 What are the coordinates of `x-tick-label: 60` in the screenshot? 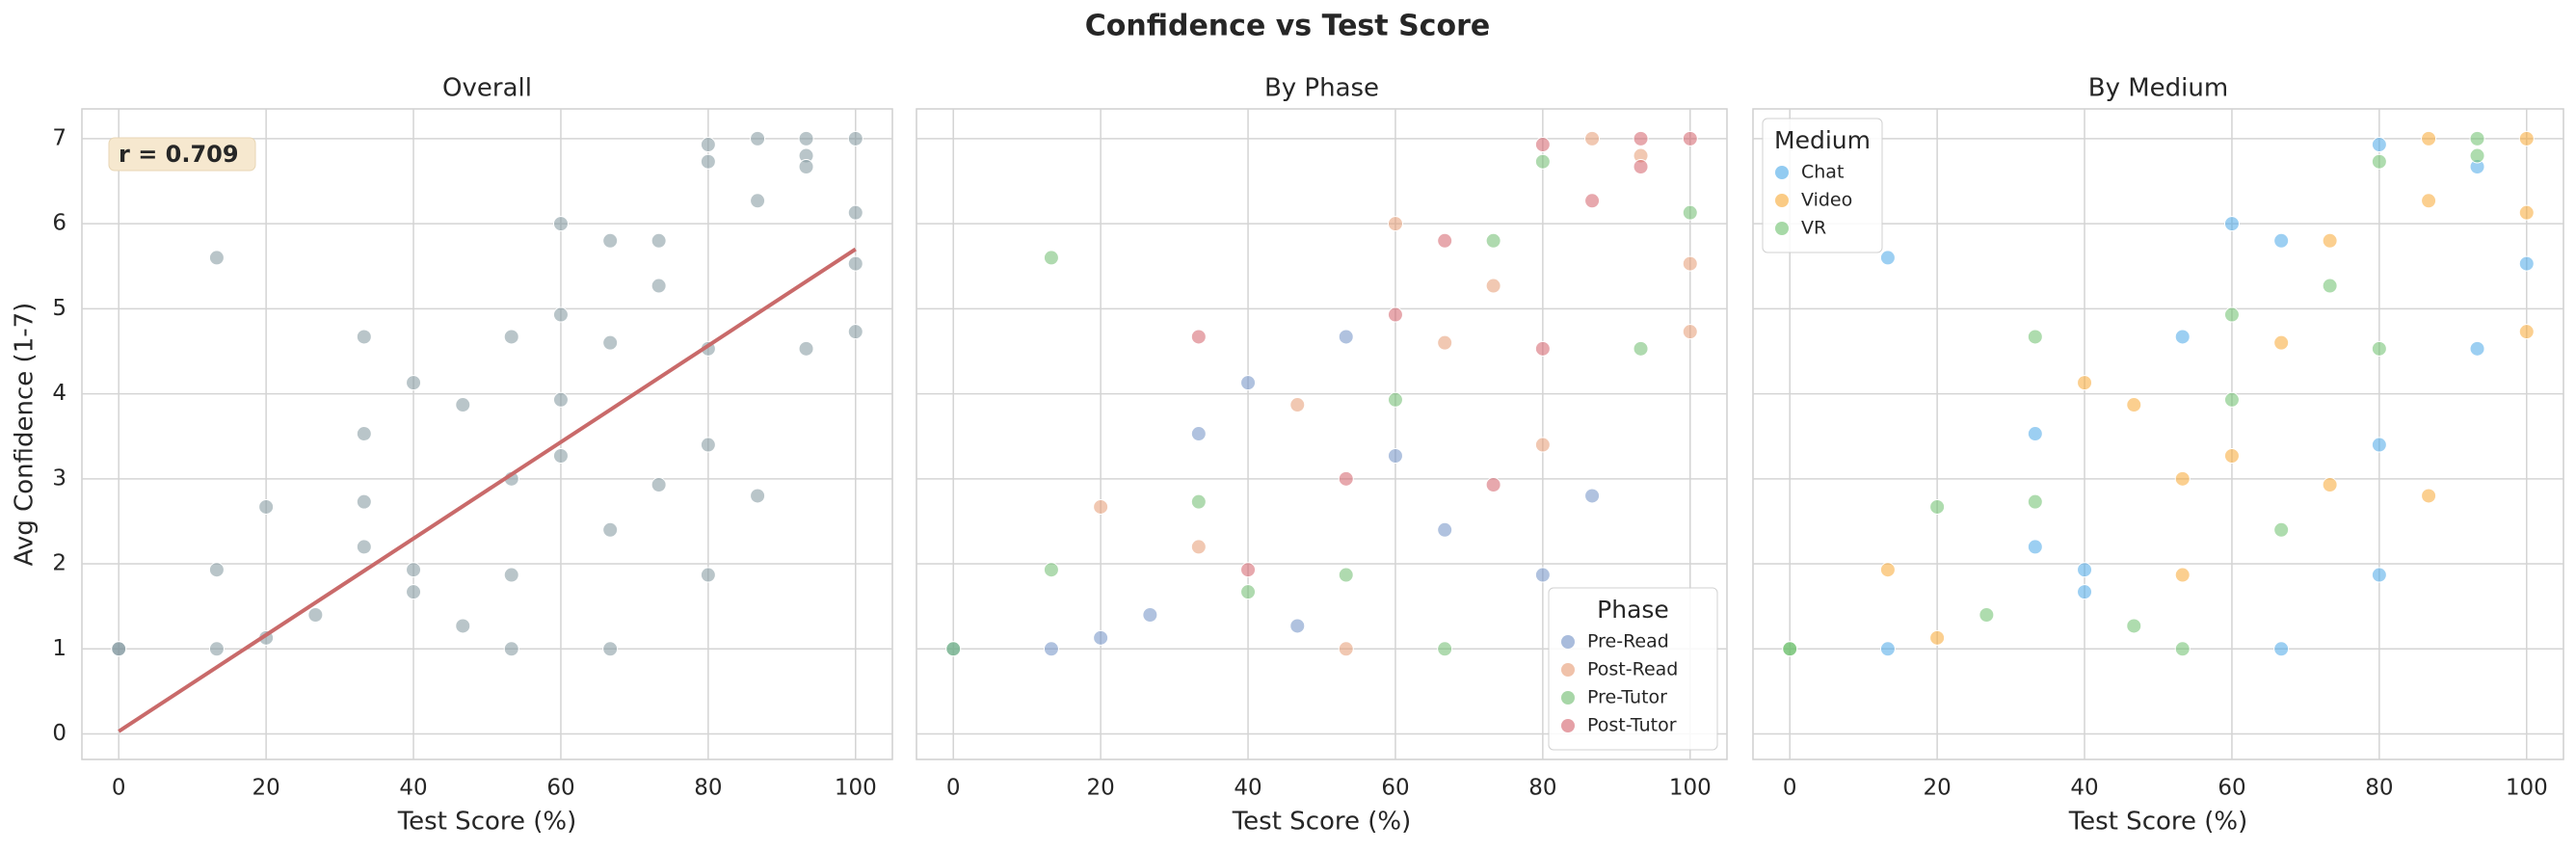 It's located at (560, 789).